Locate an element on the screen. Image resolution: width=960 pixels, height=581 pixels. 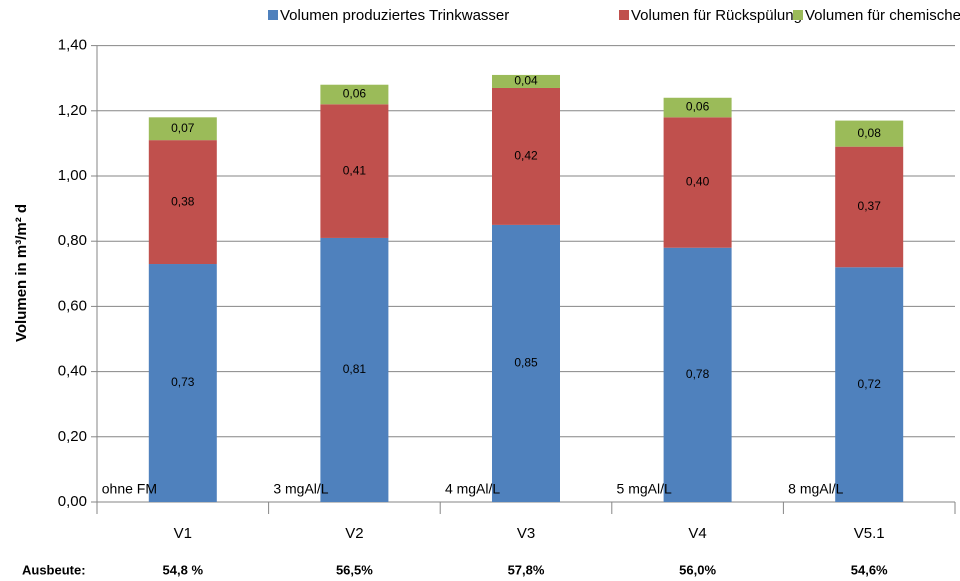
value-label: 0,40 is located at coordinates (698, 182).